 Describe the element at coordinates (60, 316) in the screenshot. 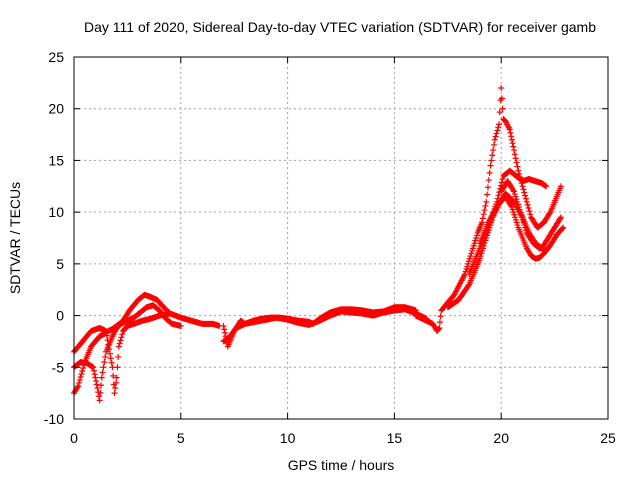

I see `y-tick-label: 0` at that location.